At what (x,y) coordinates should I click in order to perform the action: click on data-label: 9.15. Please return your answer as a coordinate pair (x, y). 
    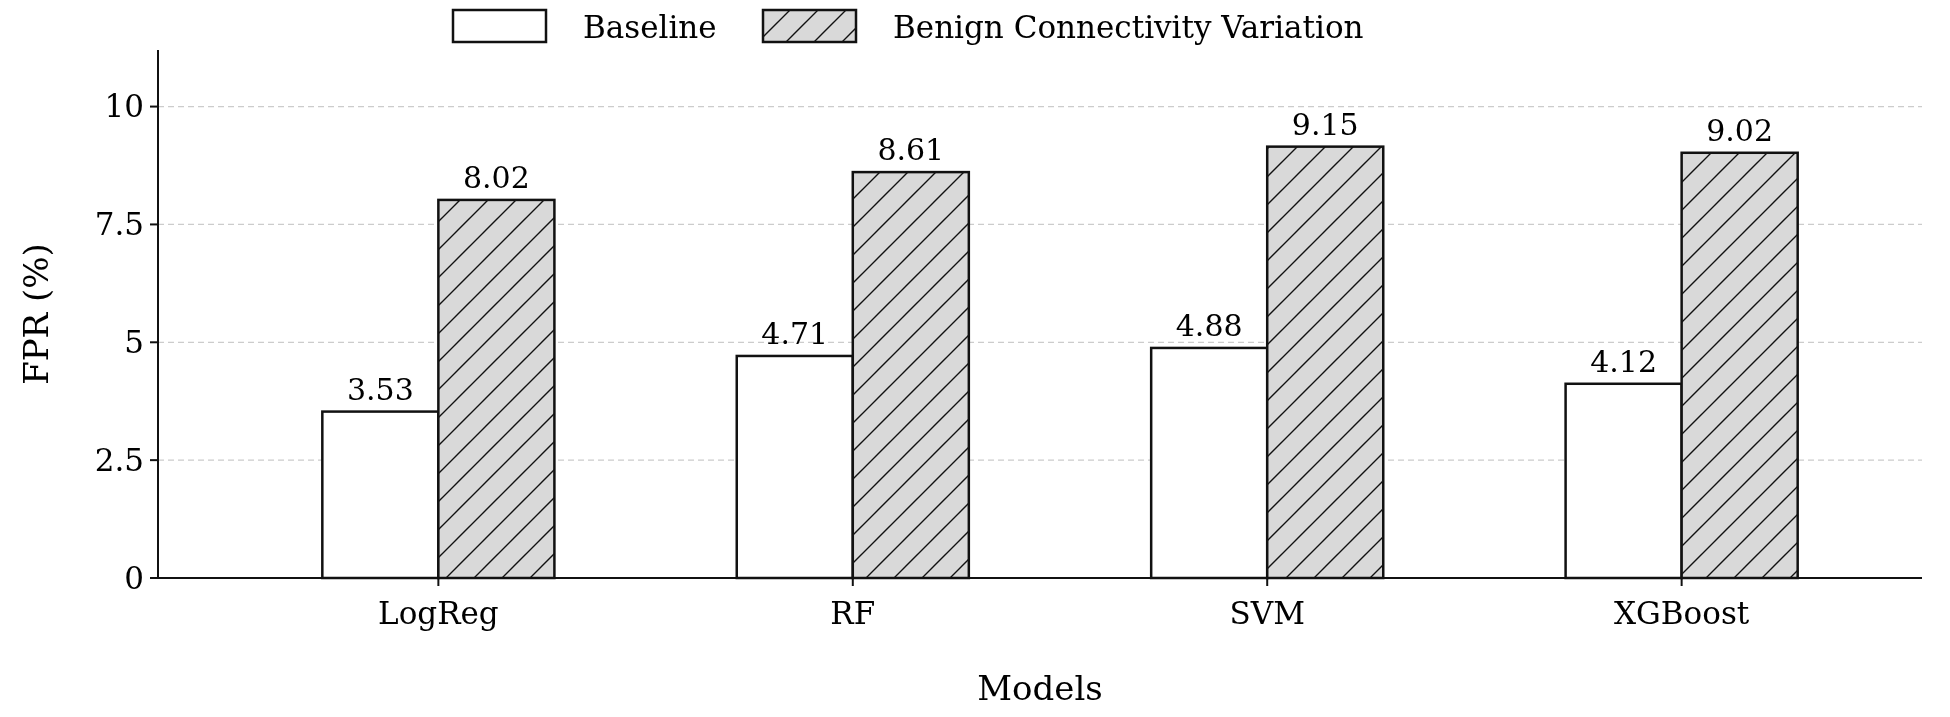
    Looking at the image, I should click on (1325, 124).